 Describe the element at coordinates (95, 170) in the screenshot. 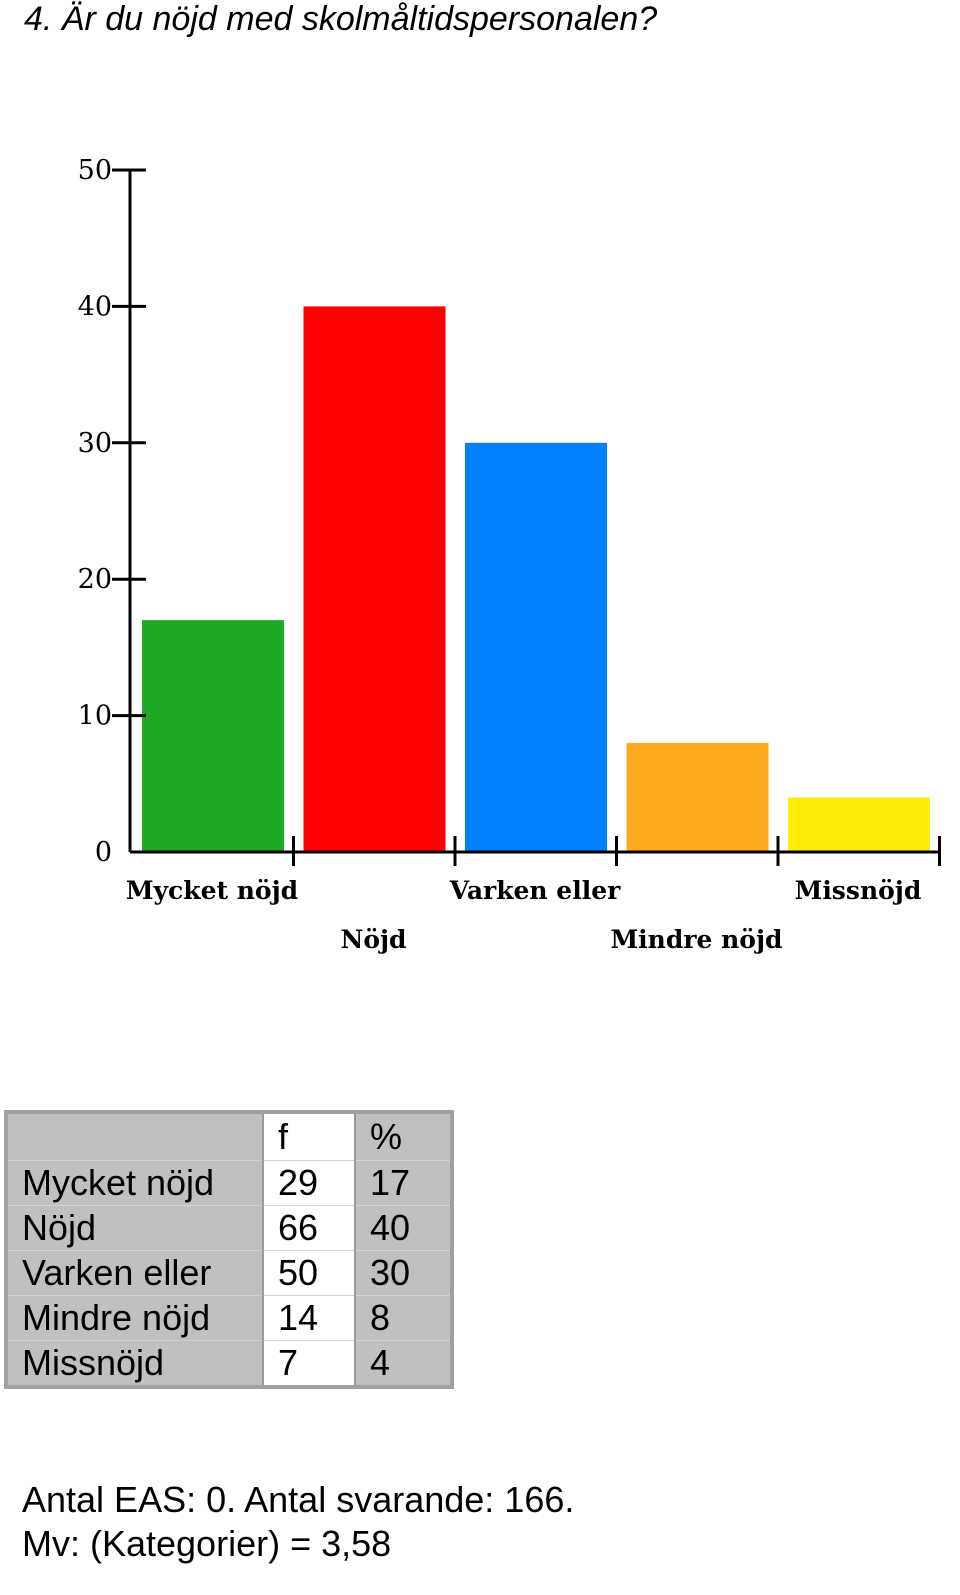

I see `y-tick-label-50: 50` at that location.